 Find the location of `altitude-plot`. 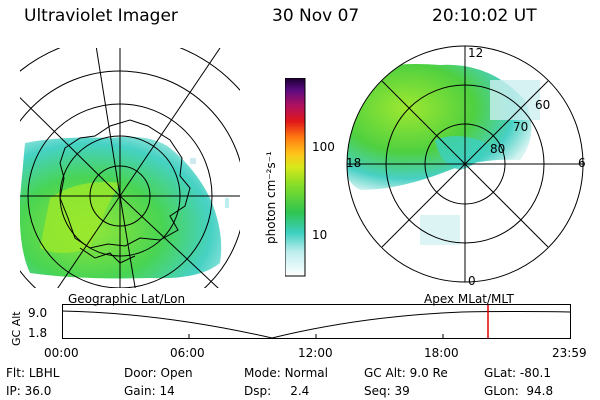

altitude-plot is located at coordinates (316, 321).